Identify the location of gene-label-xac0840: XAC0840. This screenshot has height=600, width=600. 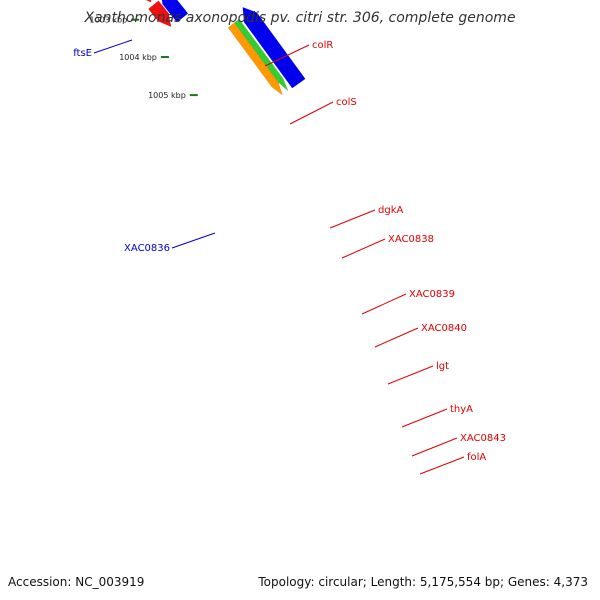
(444, 328).